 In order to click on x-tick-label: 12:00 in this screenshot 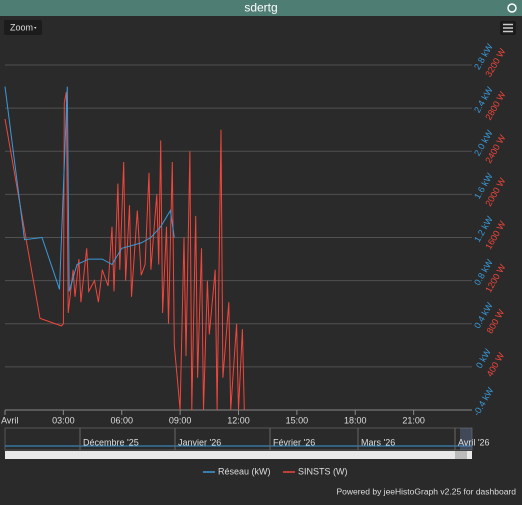, I will do `click(238, 420)`.